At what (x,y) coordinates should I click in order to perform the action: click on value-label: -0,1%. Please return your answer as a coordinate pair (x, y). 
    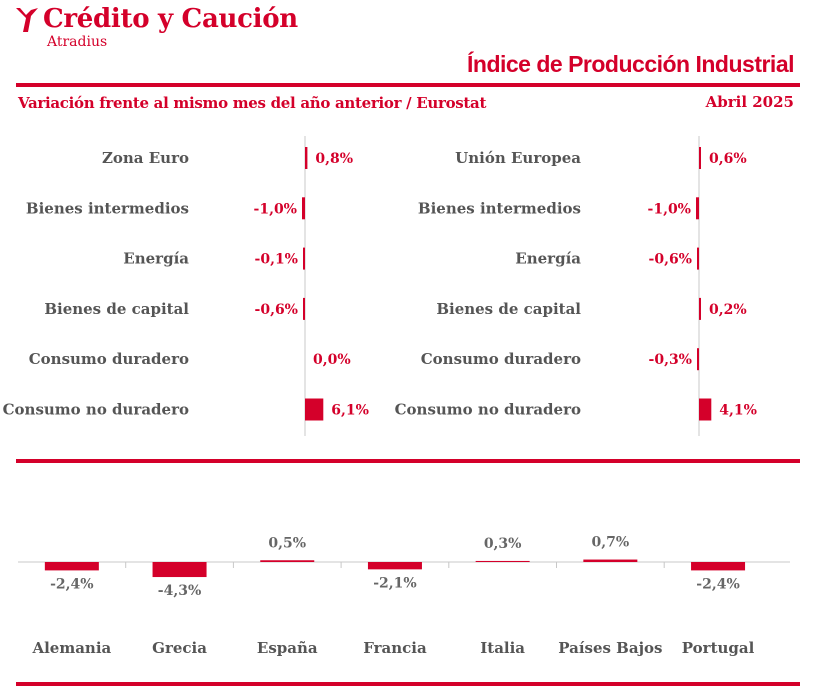
    Looking at the image, I should click on (276, 260).